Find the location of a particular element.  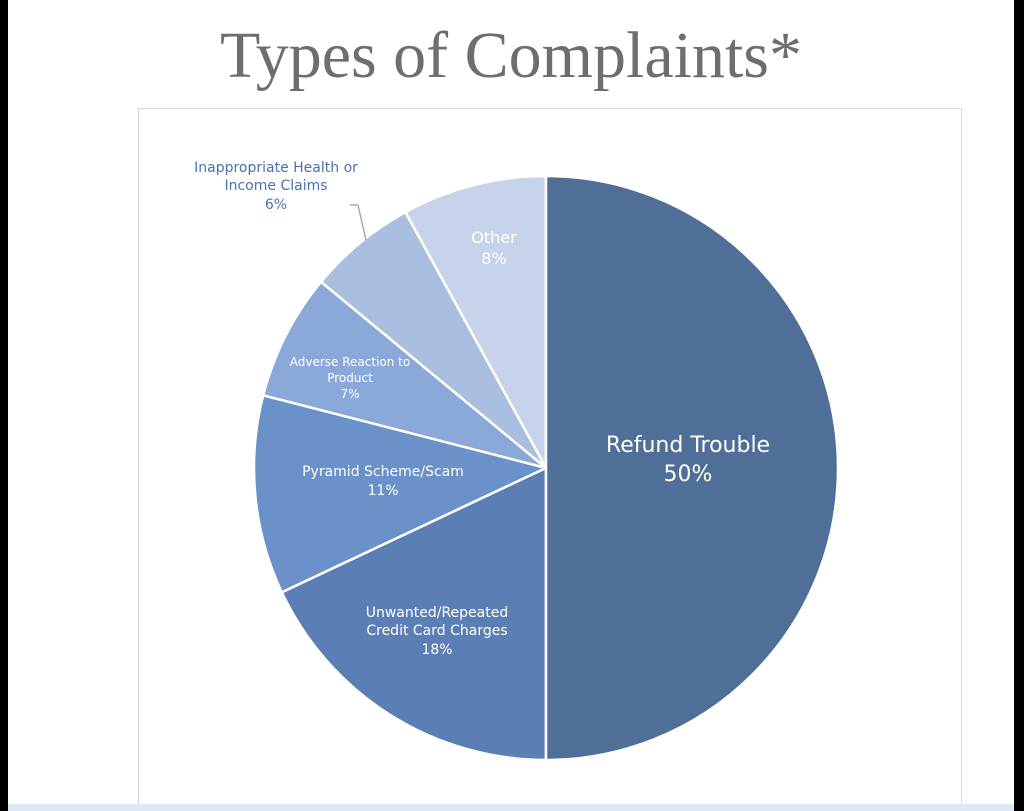

category-label: Other is located at coordinates (494, 237).